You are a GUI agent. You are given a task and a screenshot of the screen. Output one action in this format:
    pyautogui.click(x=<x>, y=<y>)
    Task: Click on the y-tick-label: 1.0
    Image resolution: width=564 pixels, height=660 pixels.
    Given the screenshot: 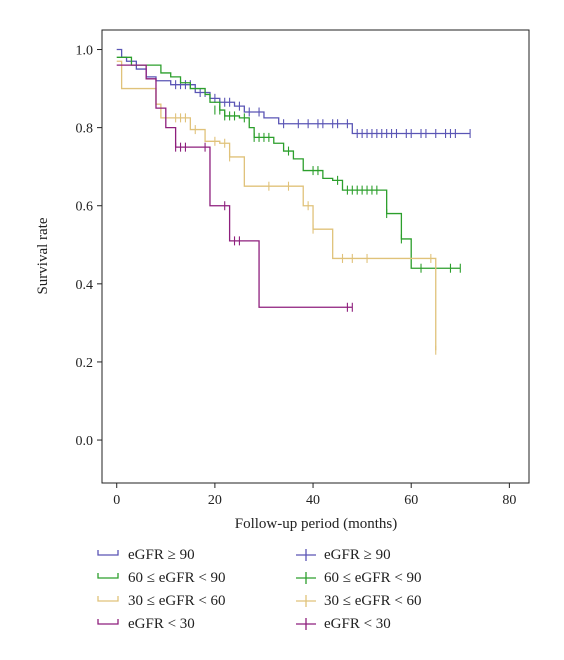 What is the action you would take?
    pyautogui.click(x=85, y=51)
    